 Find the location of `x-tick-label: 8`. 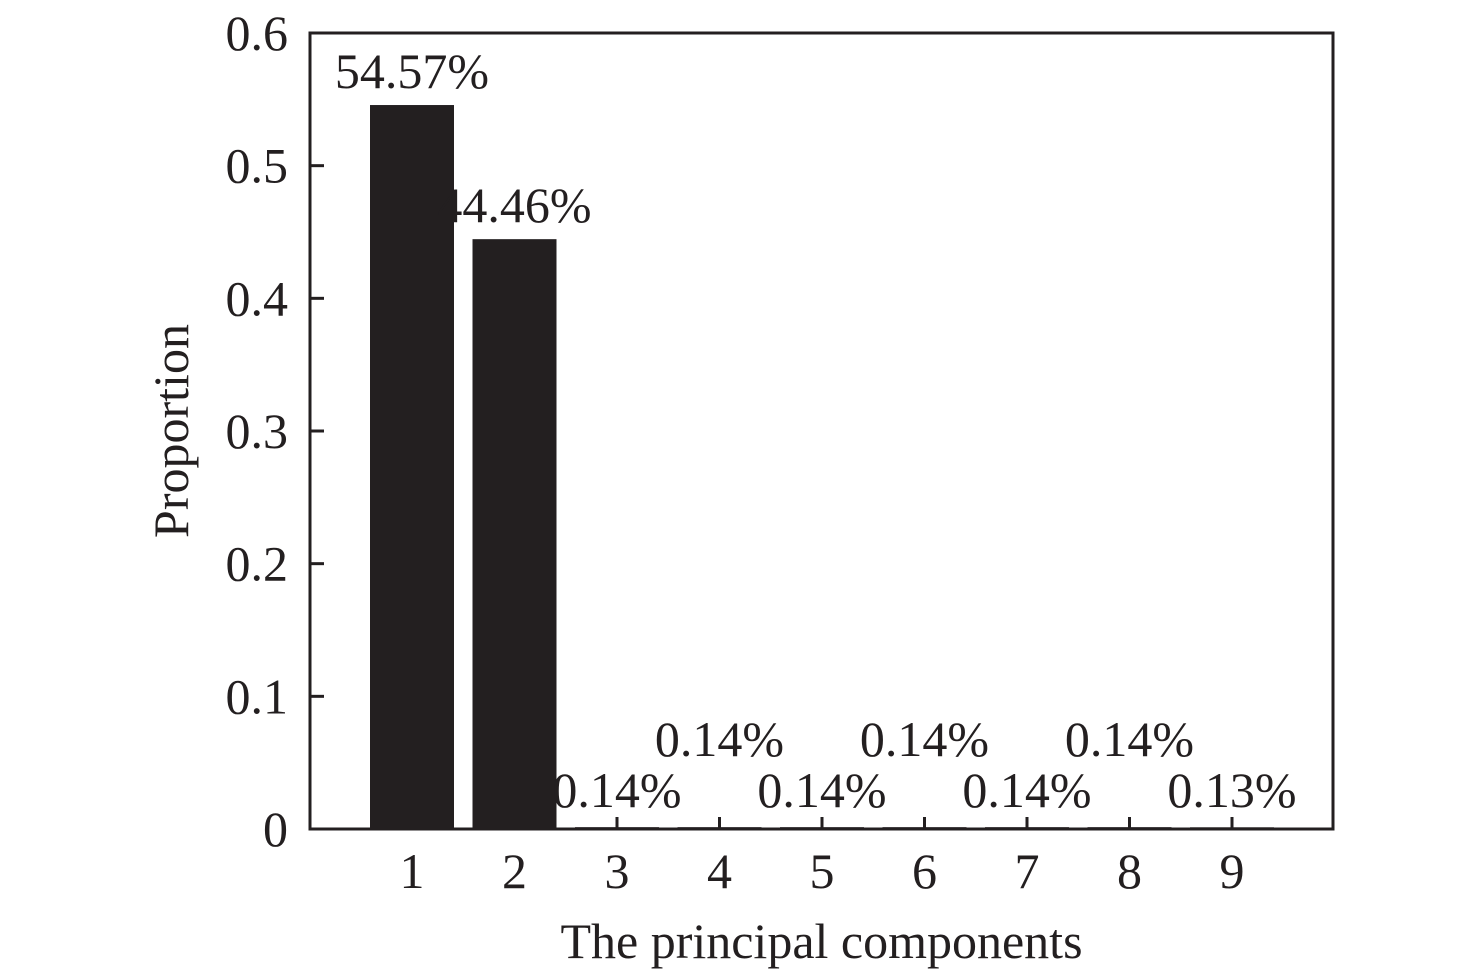

x-tick-label: 8 is located at coordinates (1129, 871).